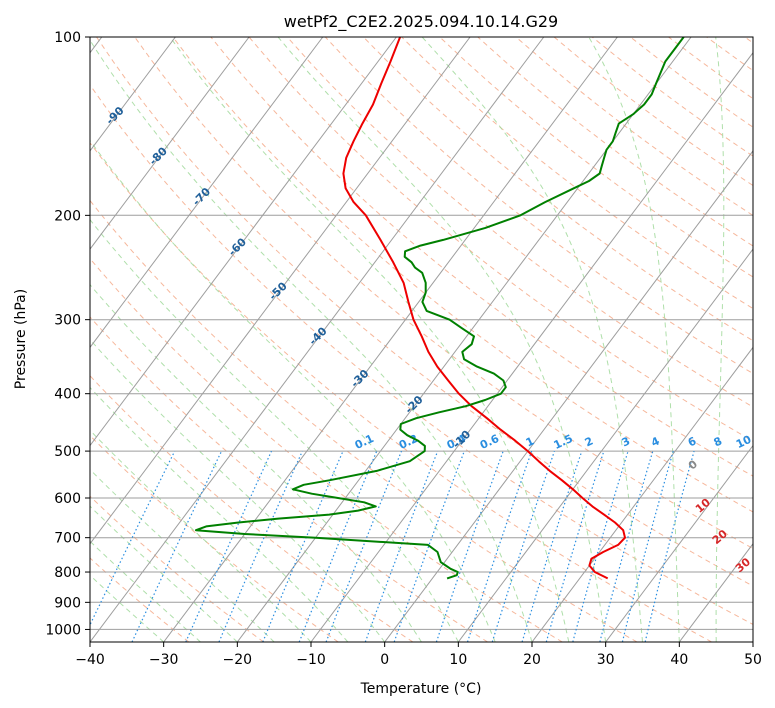 This screenshot has width=775, height=708. I want to click on x-tick-label: 40, so click(679, 660).